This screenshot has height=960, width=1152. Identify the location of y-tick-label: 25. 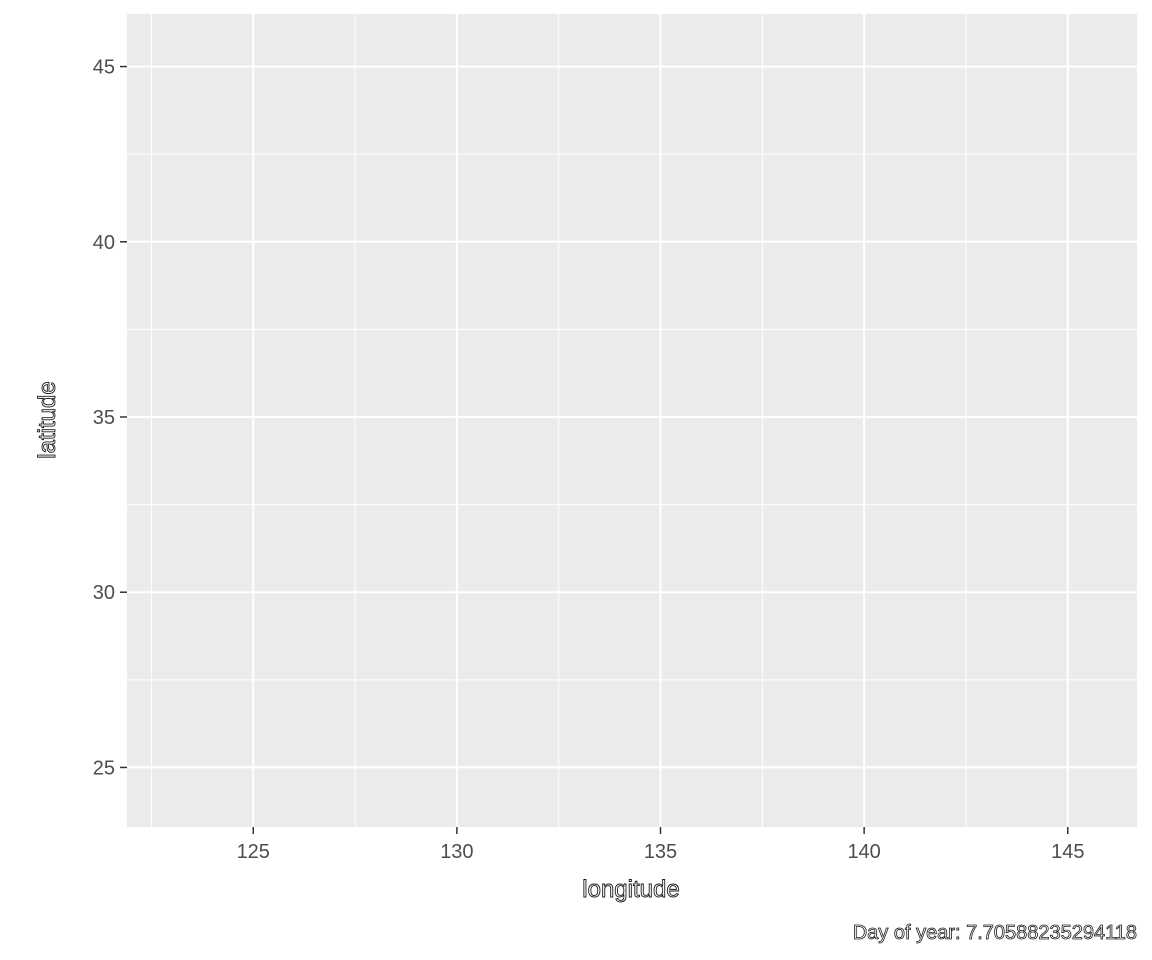
(104, 768).